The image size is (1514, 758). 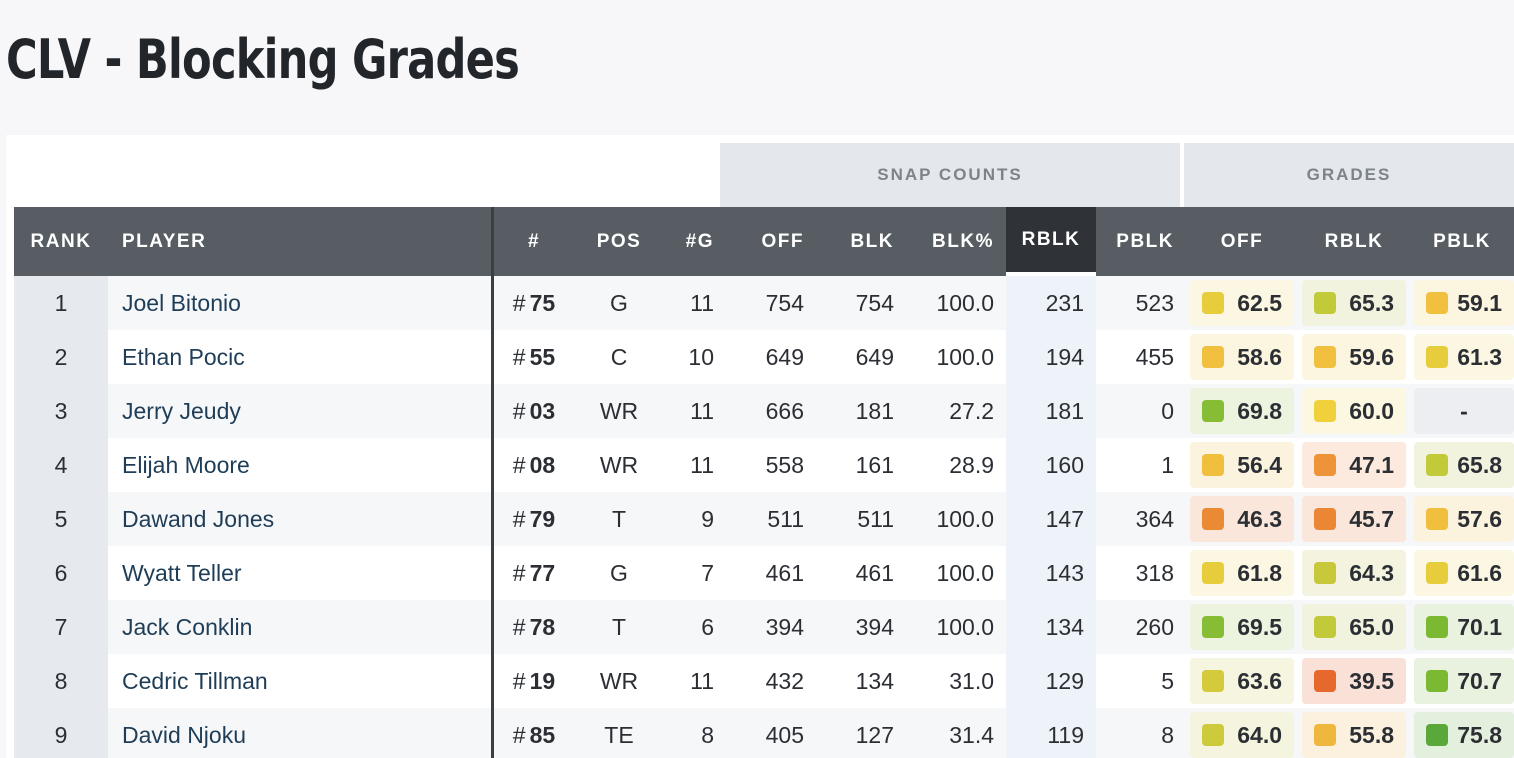 What do you see at coordinates (619, 572) in the screenshot?
I see `position-cell: G` at bounding box center [619, 572].